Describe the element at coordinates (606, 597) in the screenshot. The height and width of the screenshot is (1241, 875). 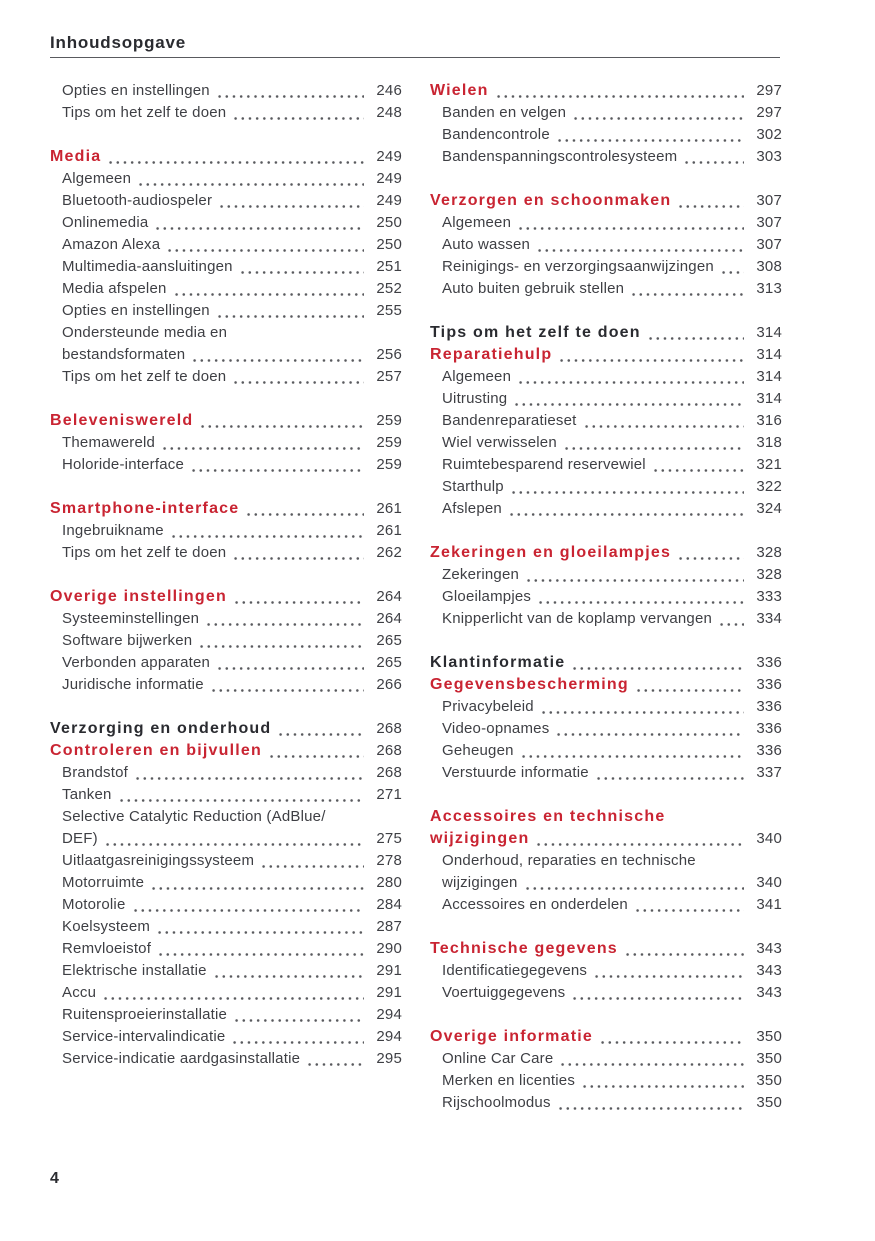
I see `toc-entry: Gloeilampjes 333` at that location.